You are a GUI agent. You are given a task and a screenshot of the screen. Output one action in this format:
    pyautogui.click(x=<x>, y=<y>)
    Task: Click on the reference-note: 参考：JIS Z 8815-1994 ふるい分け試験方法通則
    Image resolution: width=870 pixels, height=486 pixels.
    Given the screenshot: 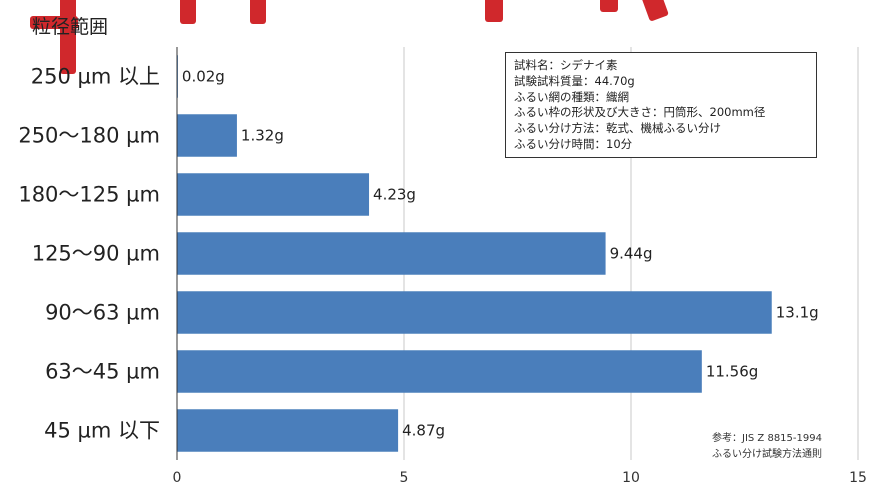 What is the action you would take?
    pyautogui.click(x=787, y=447)
    